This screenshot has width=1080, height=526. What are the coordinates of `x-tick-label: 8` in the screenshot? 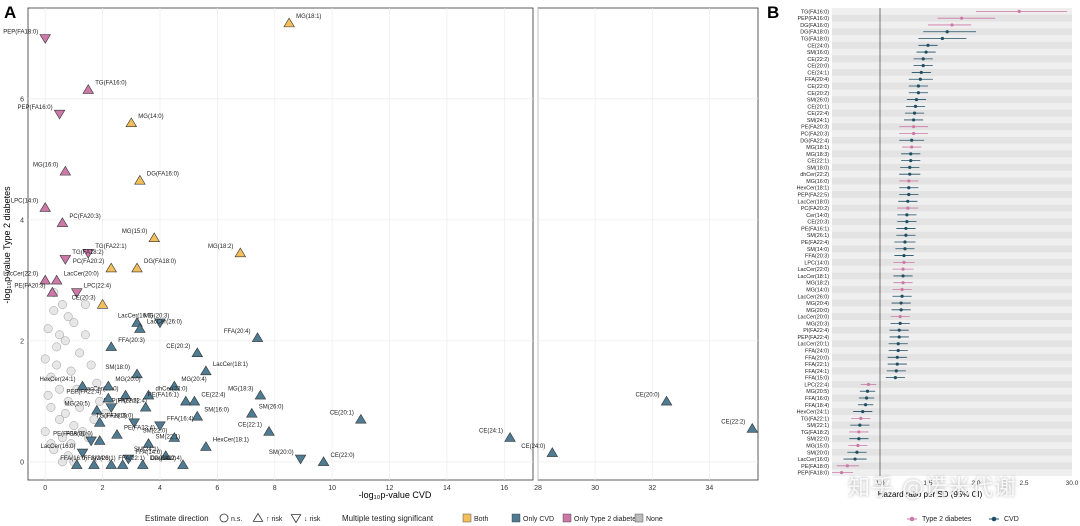 It's located at (275, 488).